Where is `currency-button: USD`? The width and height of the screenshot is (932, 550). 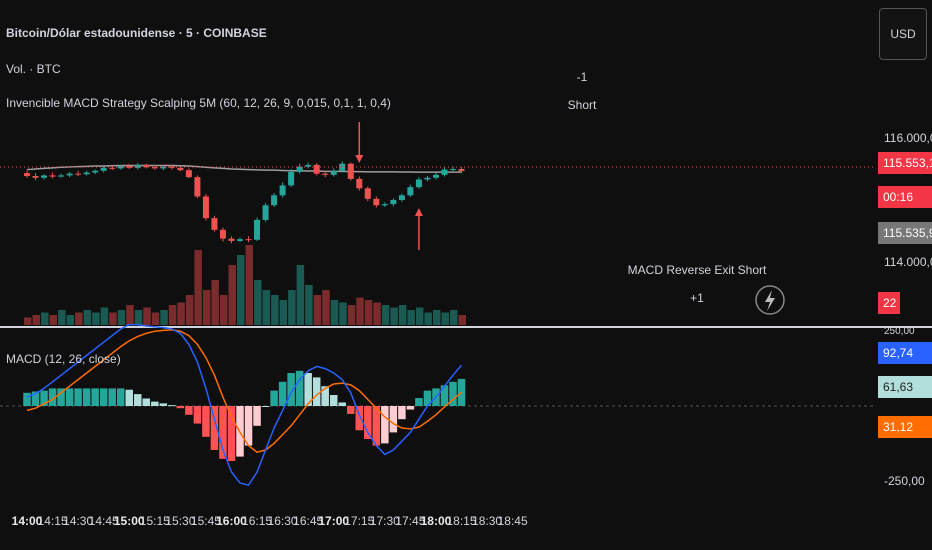 currency-button: USD is located at coordinates (903, 34).